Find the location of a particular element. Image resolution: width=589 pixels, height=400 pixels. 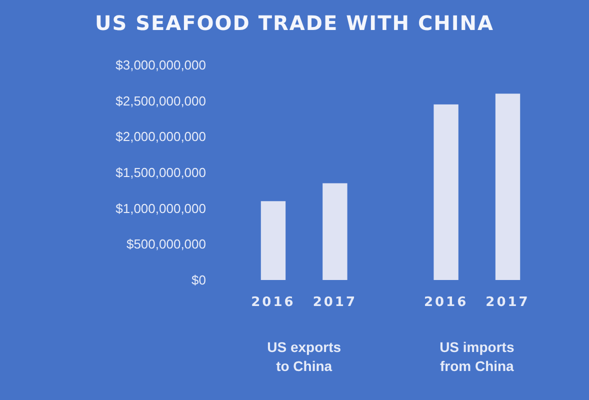

y-tick-label: $2,000,000,000 is located at coordinates (161, 136).